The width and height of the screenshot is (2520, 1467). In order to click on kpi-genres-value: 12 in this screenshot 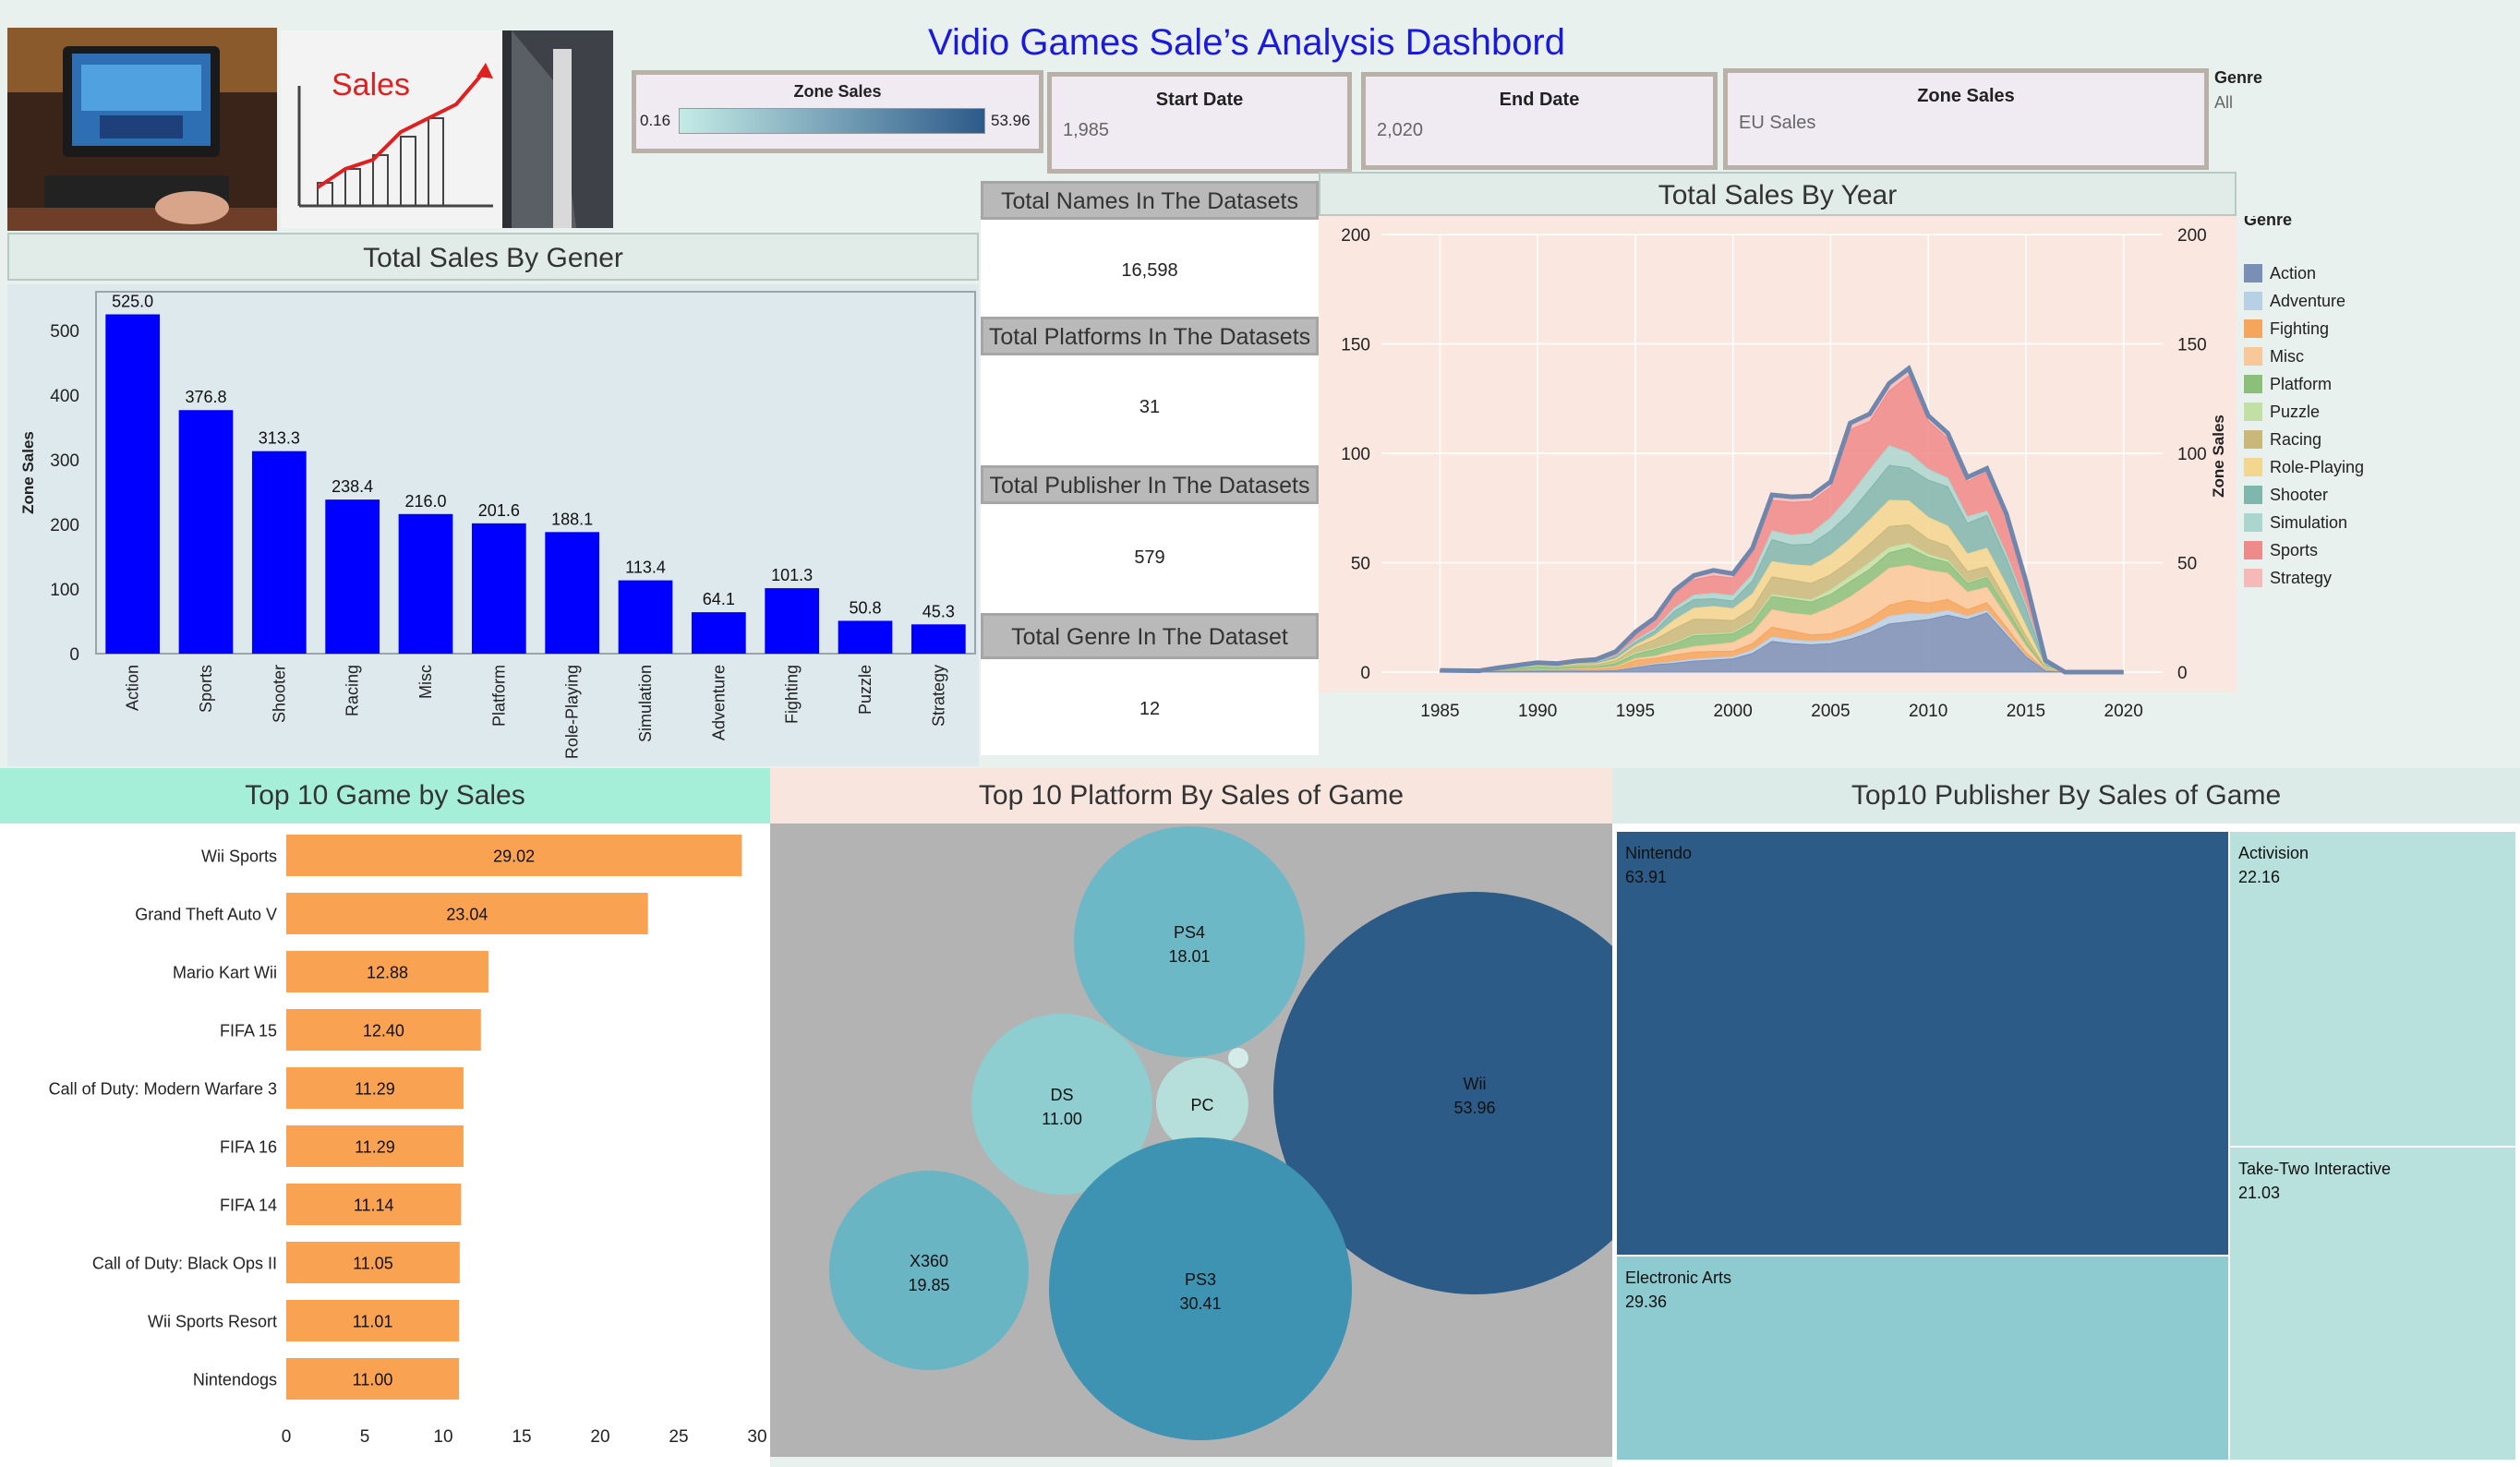, I will do `click(1150, 709)`.